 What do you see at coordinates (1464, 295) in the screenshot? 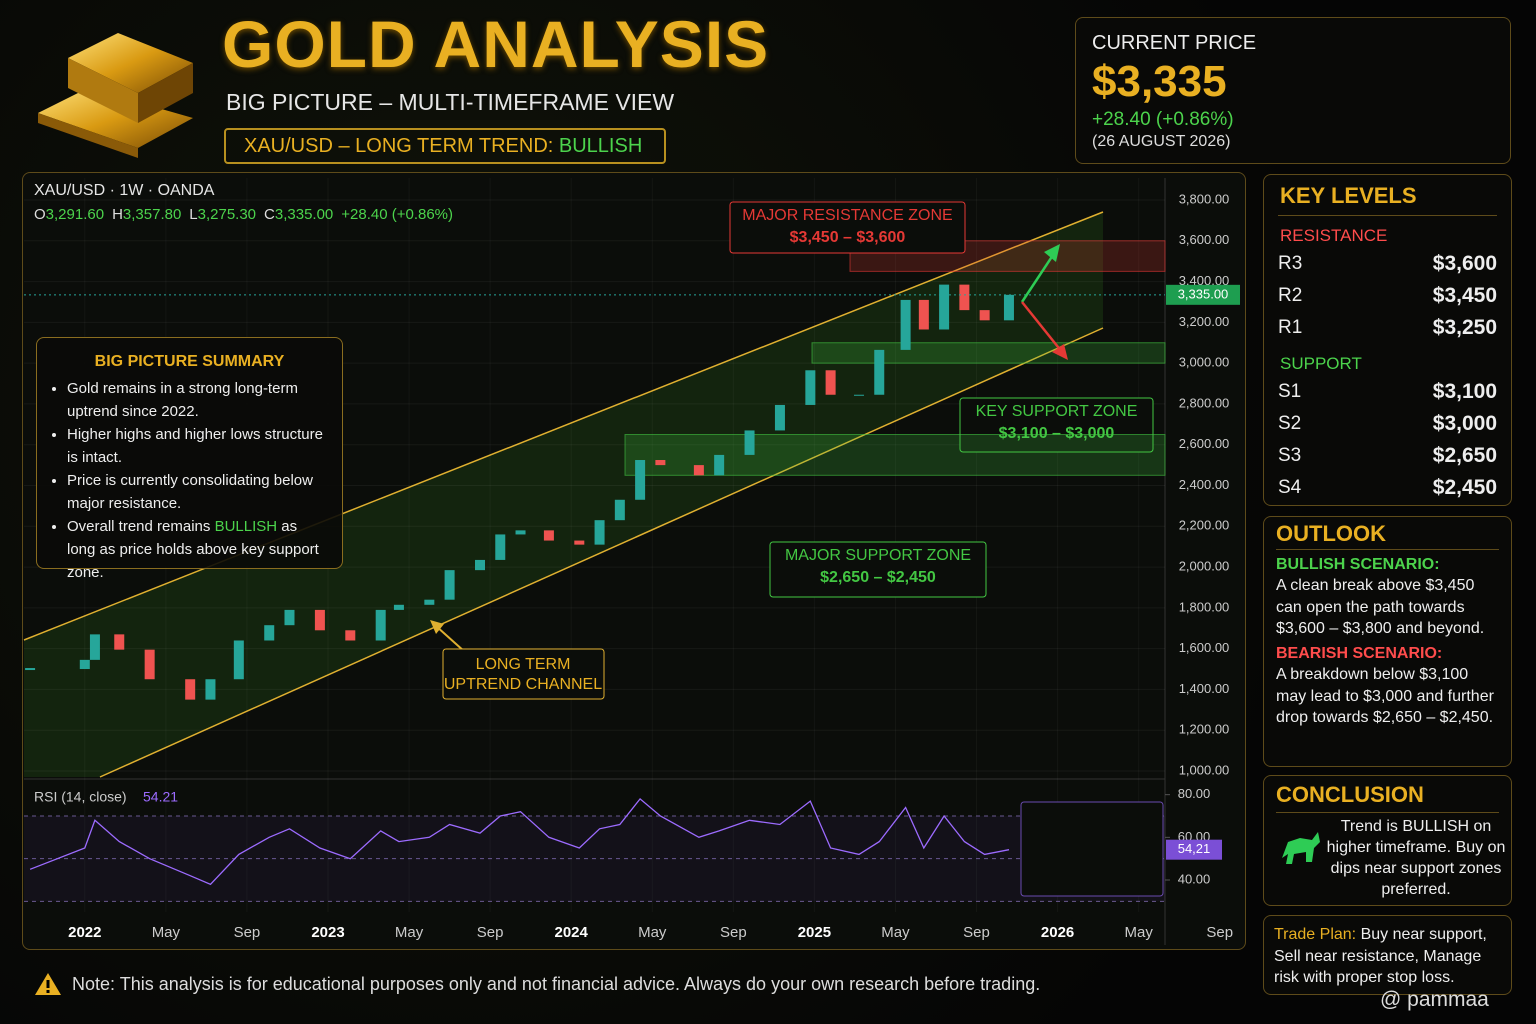
I see `key-level-value: $3,450` at bounding box center [1464, 295].